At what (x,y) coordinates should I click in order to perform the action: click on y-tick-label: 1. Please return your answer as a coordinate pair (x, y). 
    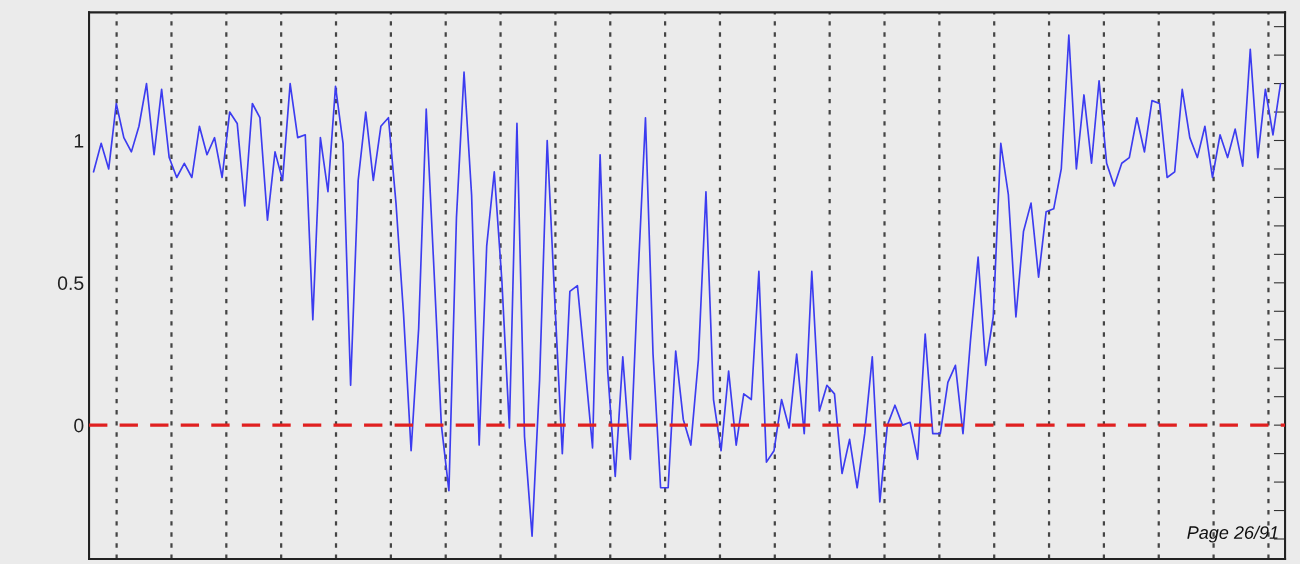
    Looking at the image, I should click on (79, 141).